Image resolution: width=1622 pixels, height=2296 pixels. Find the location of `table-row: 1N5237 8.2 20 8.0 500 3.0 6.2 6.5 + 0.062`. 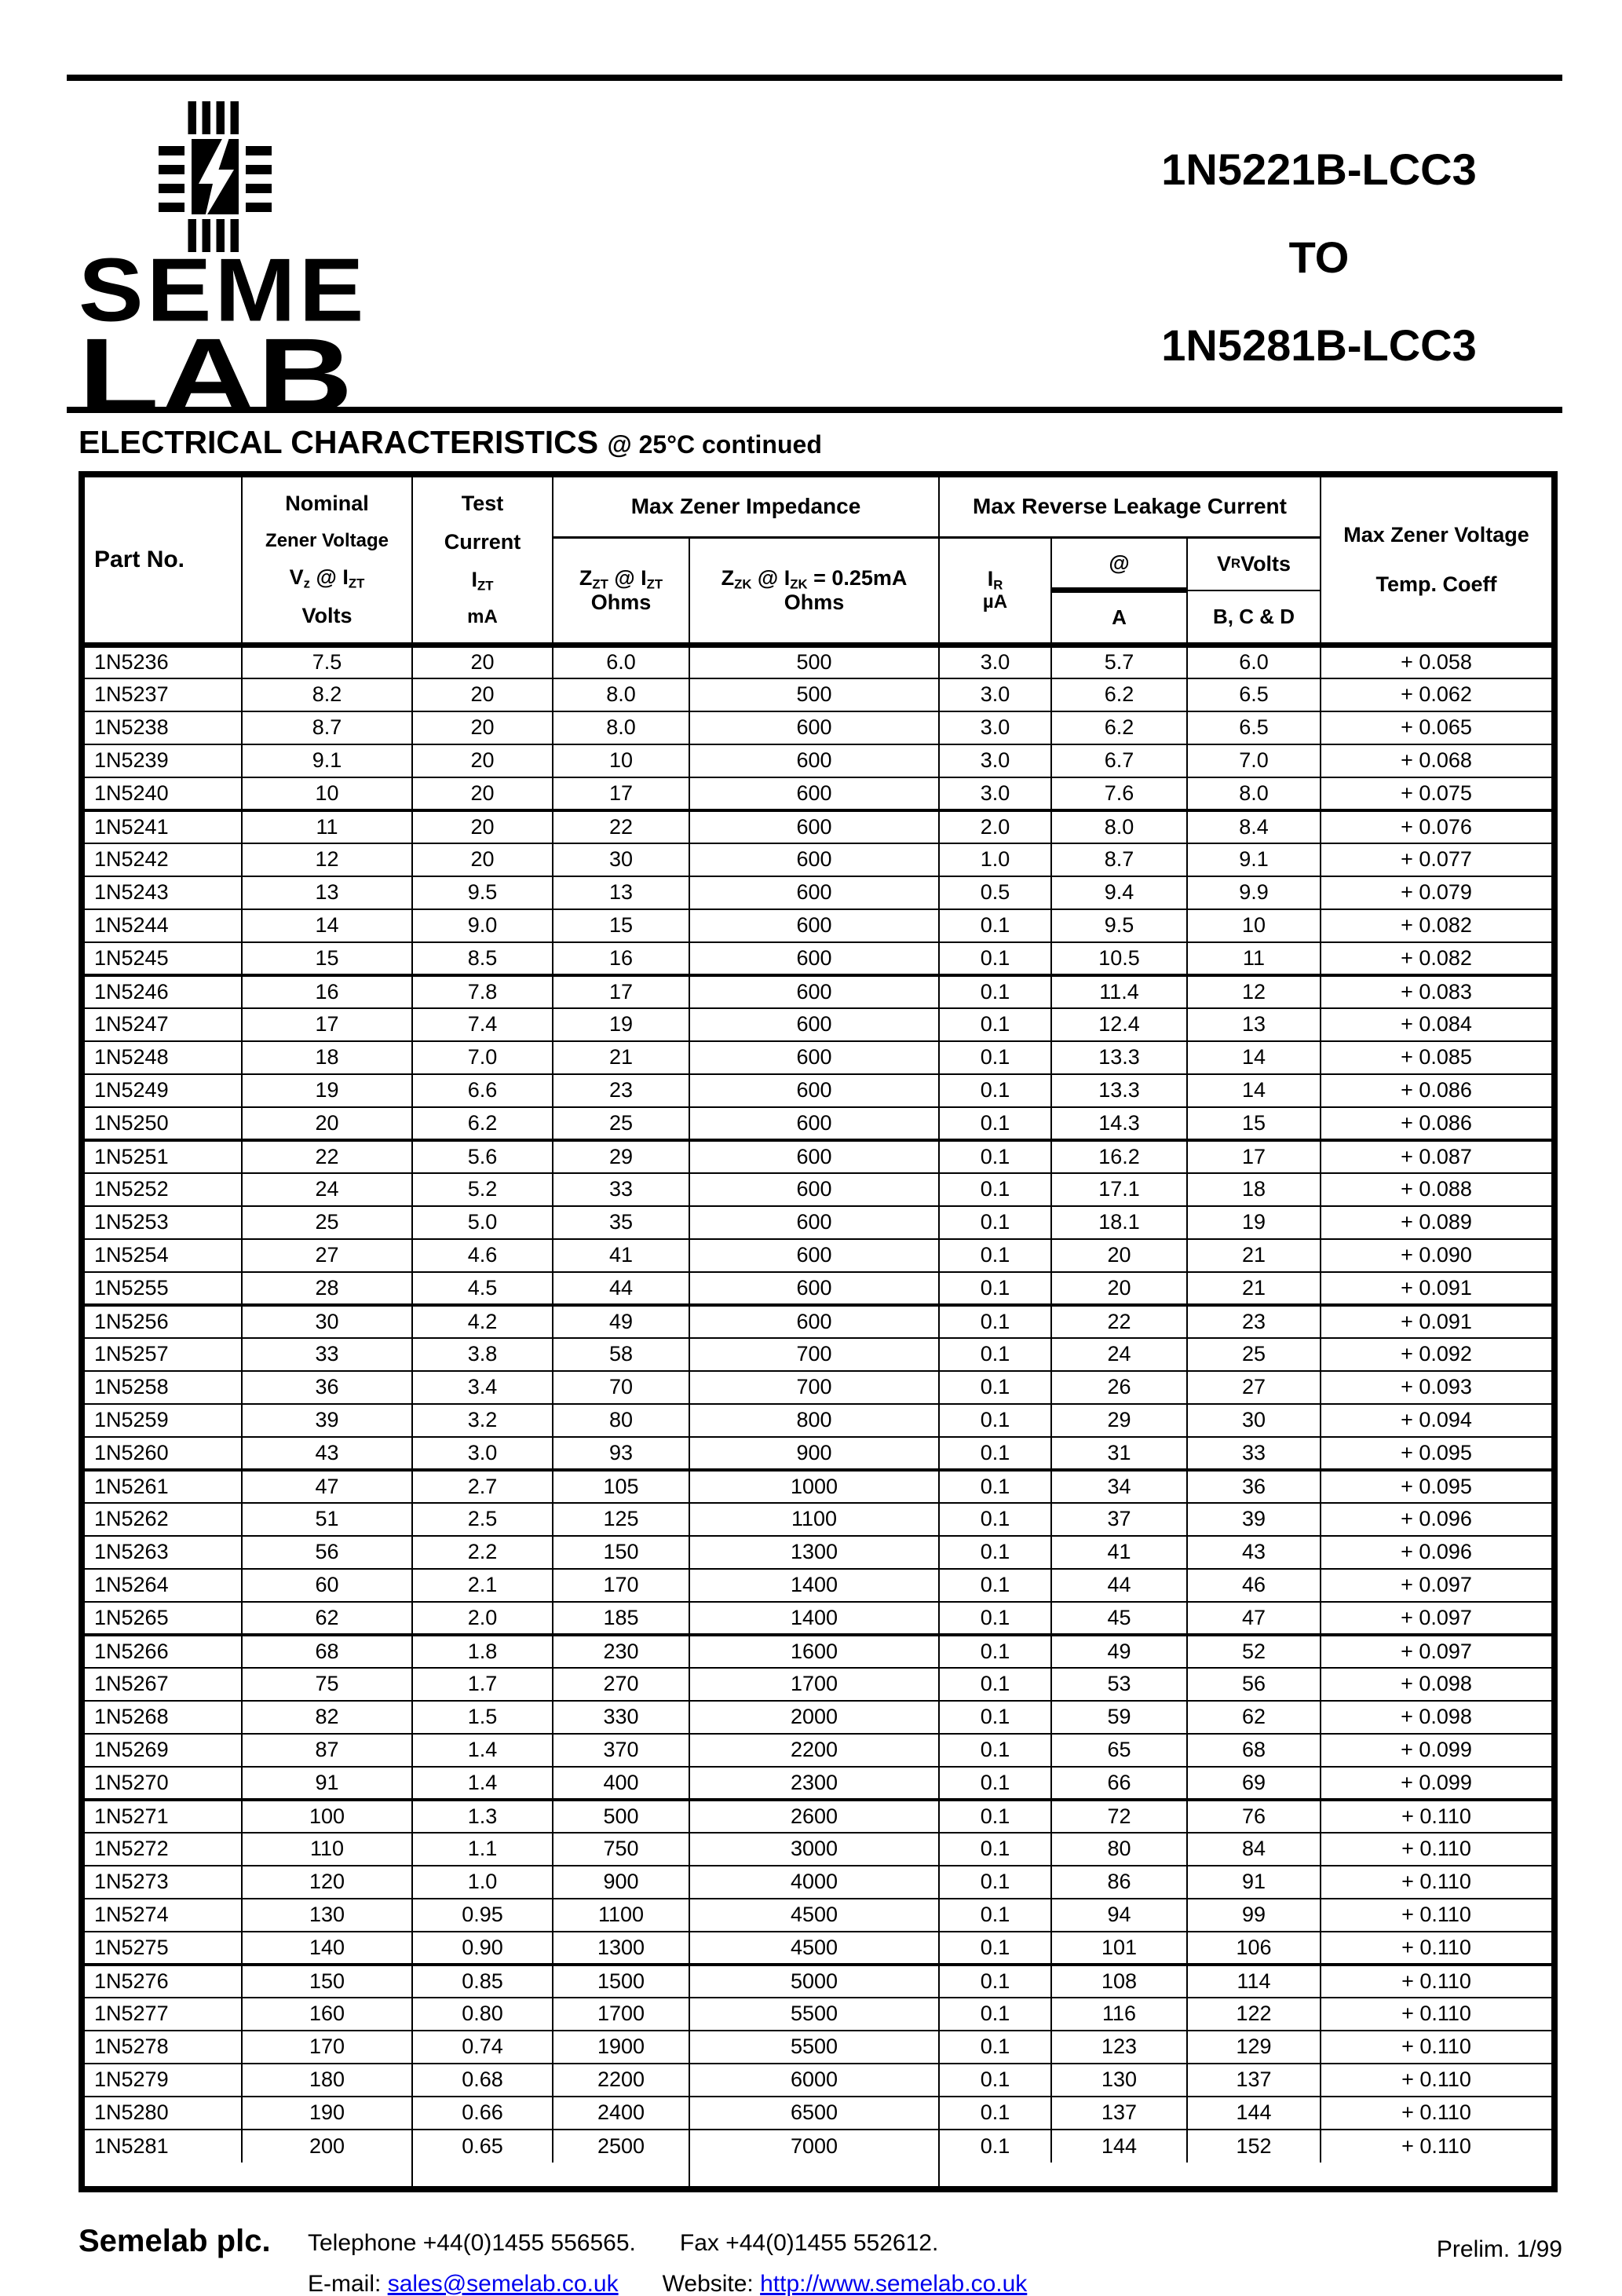

table-row: 1N5237 8.2 20 8.0 500 3.0 6.2 6.5 + 0.062 is located at coordinates (818, 695).